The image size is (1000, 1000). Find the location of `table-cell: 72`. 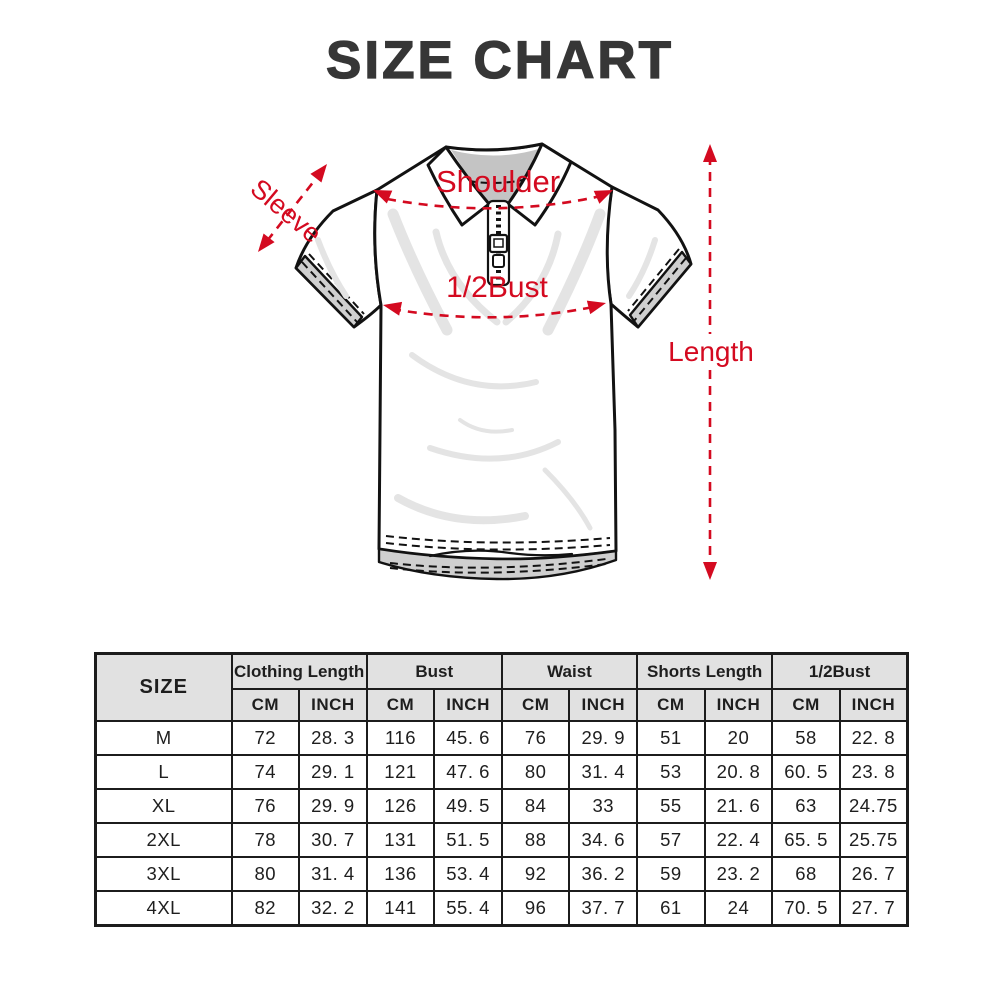

table-cell: 72 is located at coordinates (265, 738).